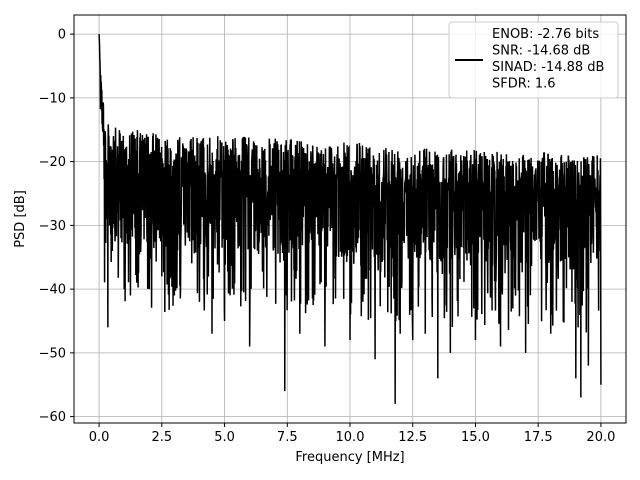 This screenshot has width=640, height=480. Describe the element at coordinates (475, 437) in the screenshot. I see `x-tick-label: 15.0` at that location.